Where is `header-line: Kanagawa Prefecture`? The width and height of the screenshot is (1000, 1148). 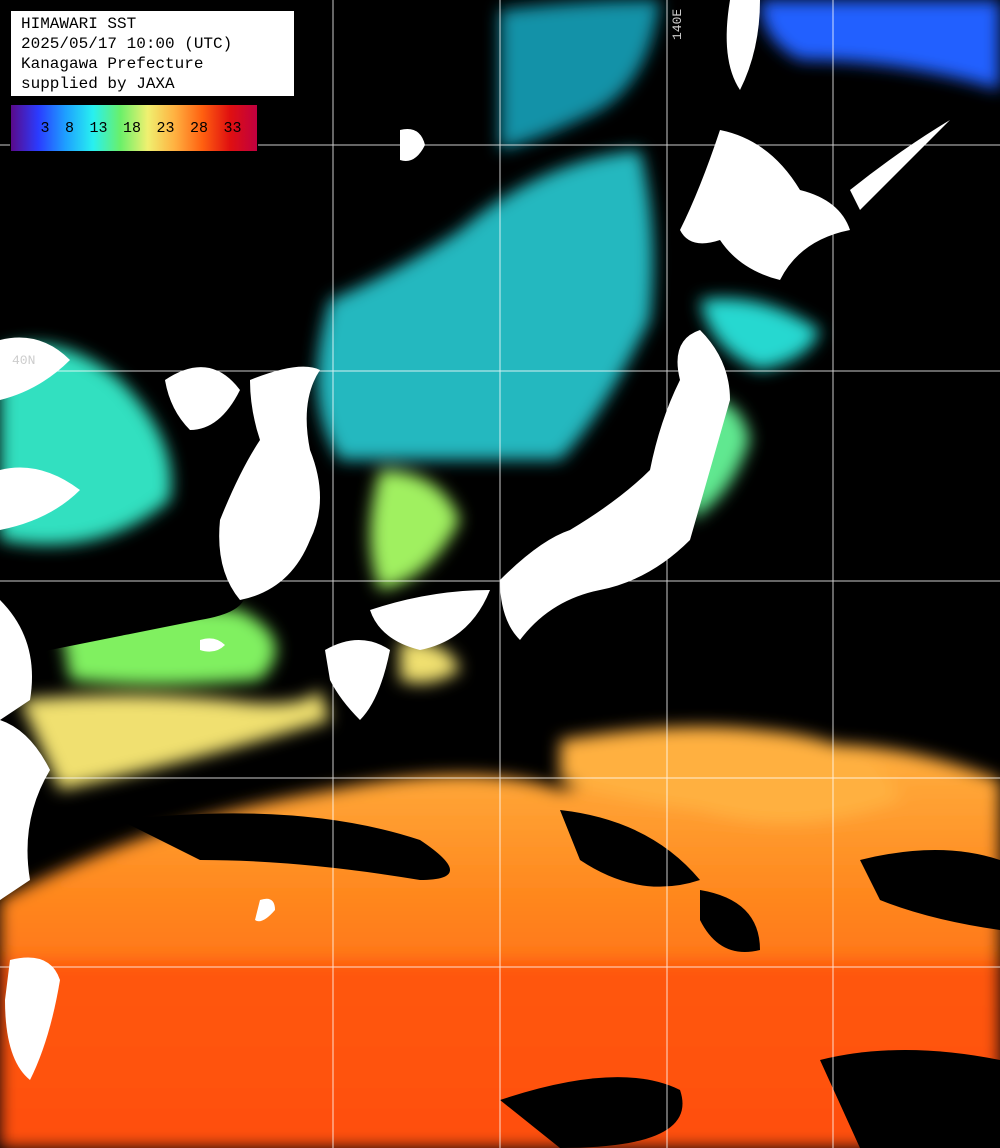 header-line: Kanagawa Prefecture is located at coordinates (112, 64).